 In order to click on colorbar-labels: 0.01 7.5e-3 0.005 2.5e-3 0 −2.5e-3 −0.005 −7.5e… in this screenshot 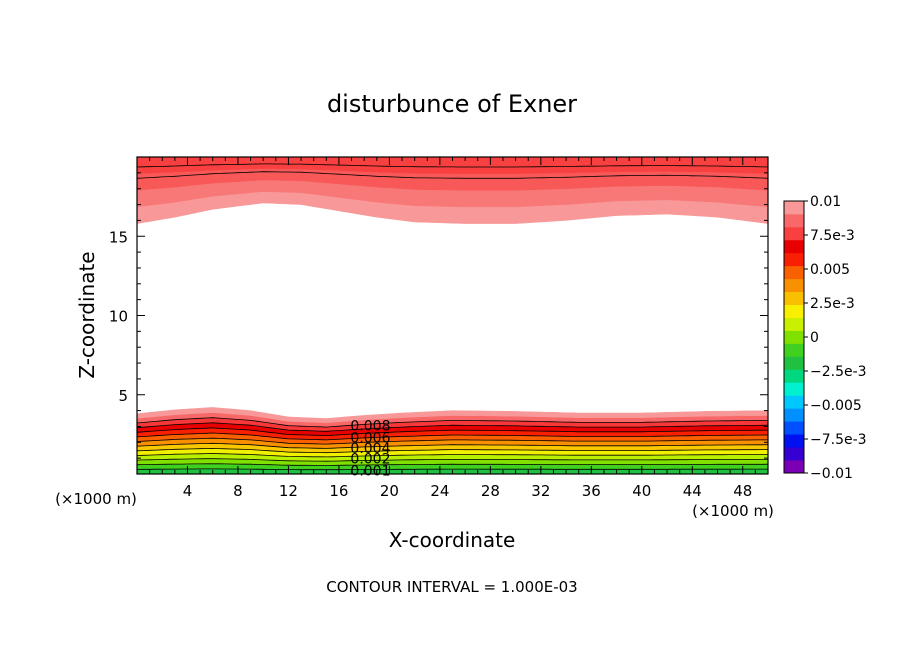, I will do `click(835, 338)`.